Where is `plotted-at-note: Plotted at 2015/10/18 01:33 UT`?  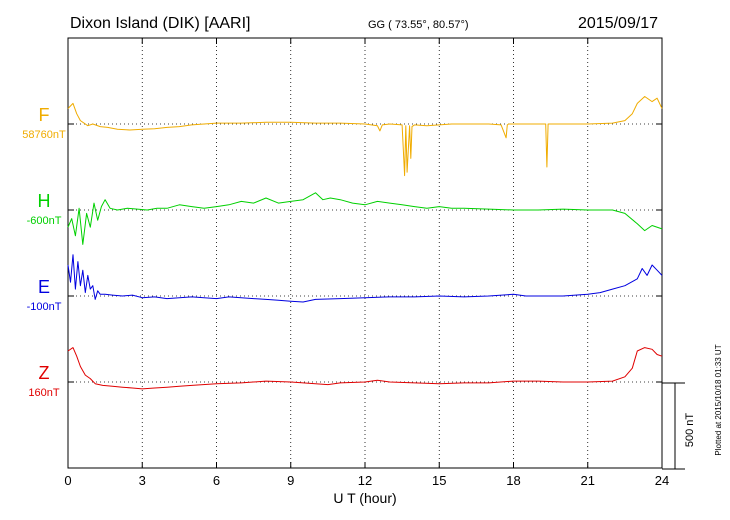 plotted-at-note: Plotted at 2015/10/18 01:33 UT is located at coordinates (718, 399).